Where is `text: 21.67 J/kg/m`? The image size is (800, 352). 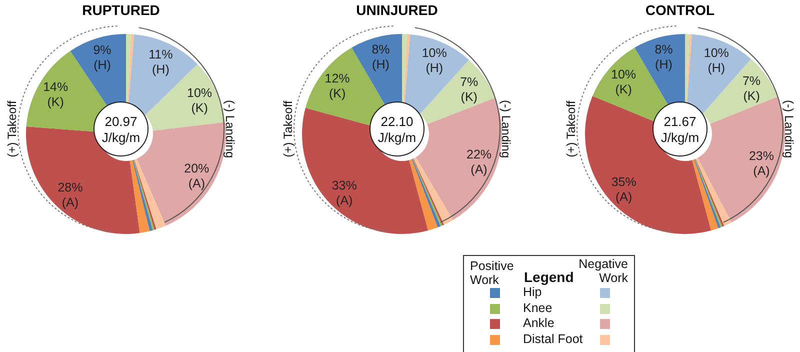 text: 21.67 J/kg/m is located at coordinates (680, 129).